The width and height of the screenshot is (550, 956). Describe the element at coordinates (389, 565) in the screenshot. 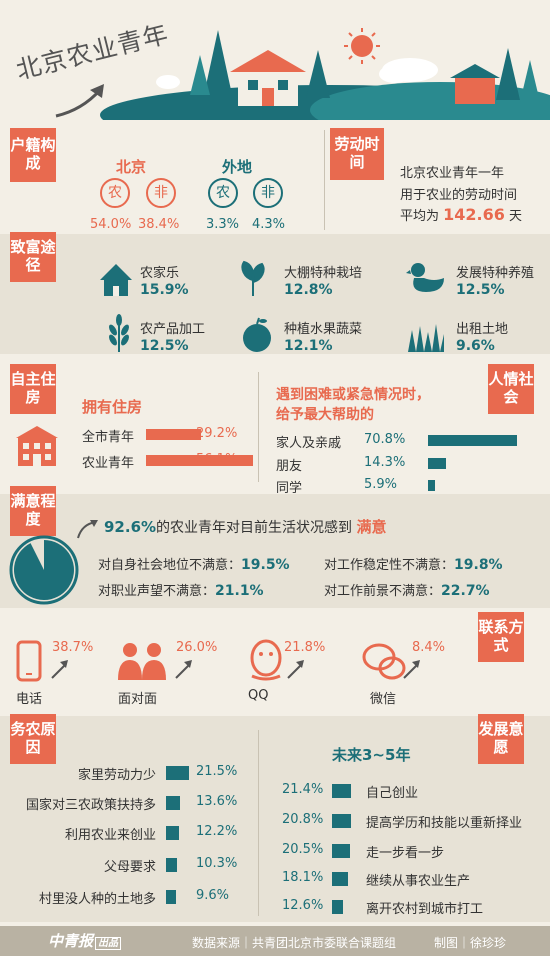

I see `satisfaction-label-2: 对工作稳定性不满意：` at that location.